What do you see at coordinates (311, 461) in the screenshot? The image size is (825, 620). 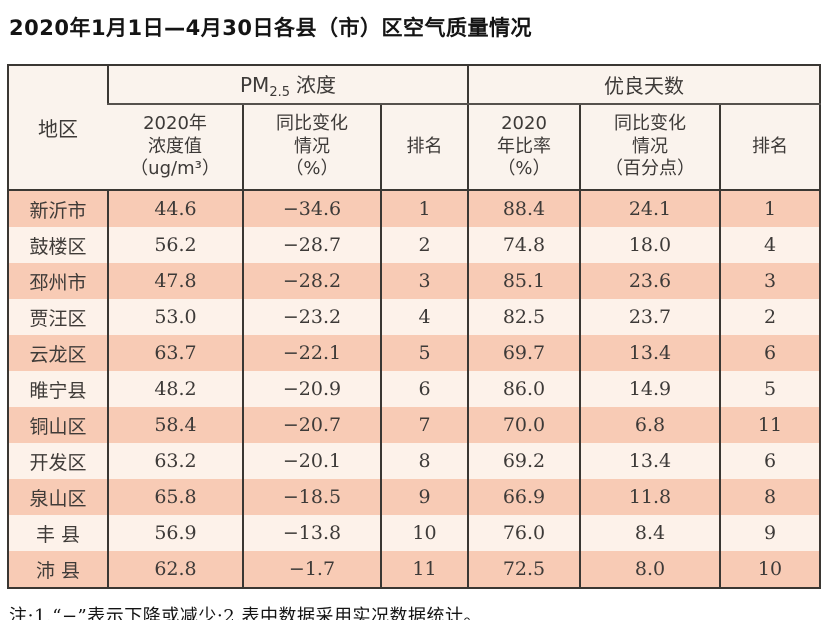 I see `value-cell: −20.1` at bounding box center [311, 461].